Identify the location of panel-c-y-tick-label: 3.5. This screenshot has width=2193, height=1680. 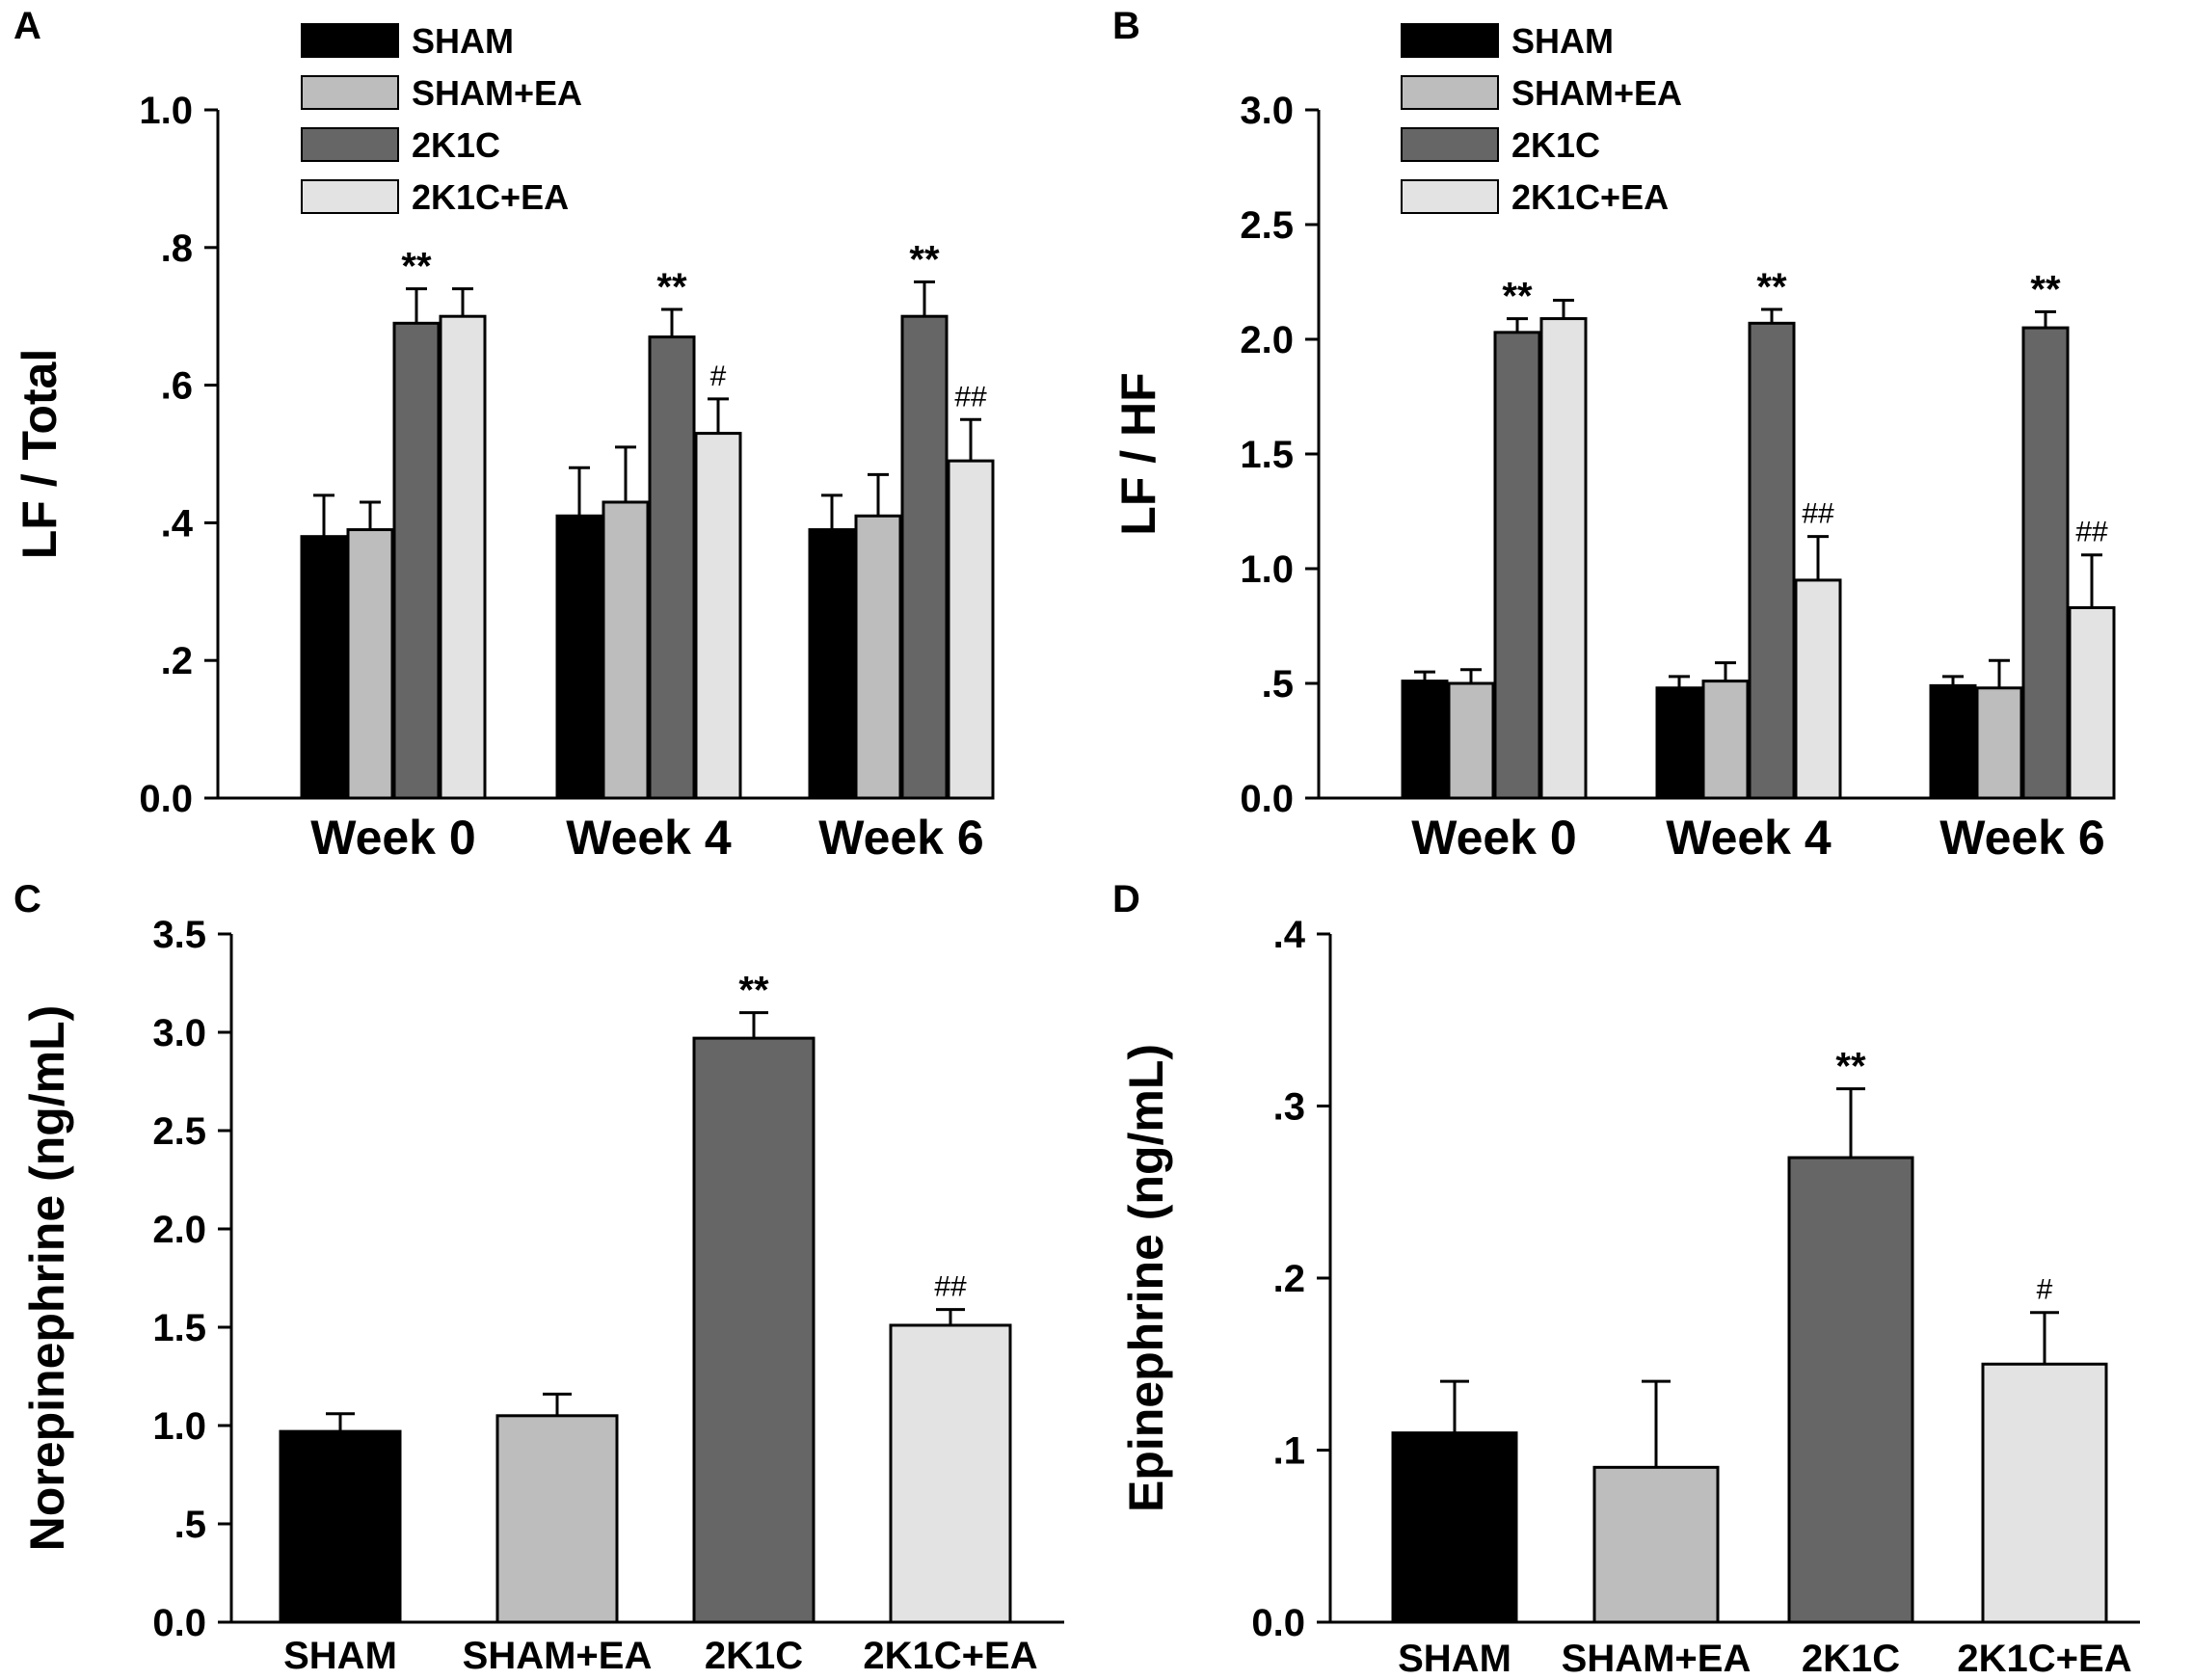
(179, 935).